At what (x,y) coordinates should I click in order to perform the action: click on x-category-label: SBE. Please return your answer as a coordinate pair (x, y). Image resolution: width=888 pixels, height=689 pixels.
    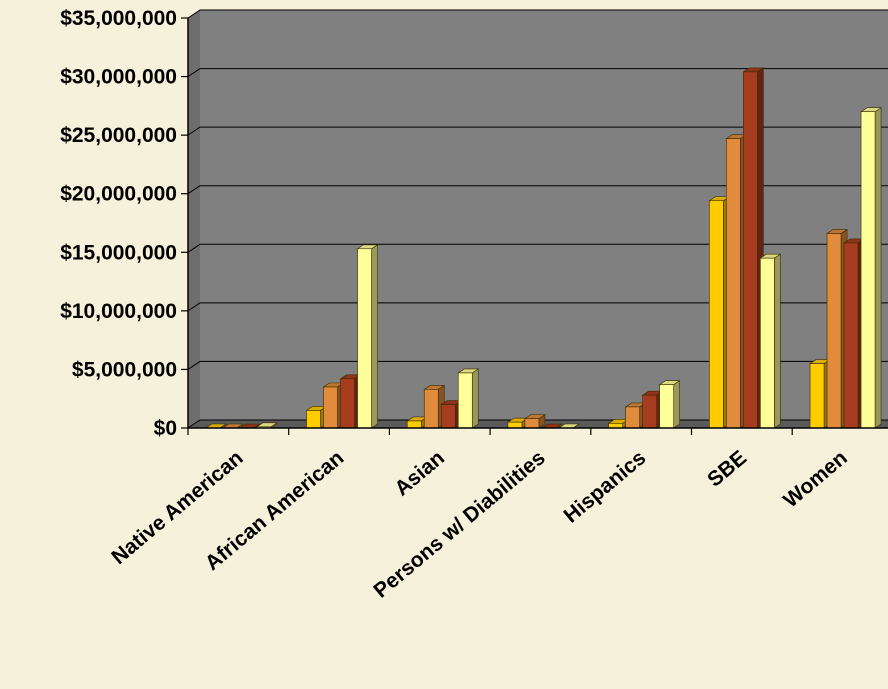
    Looking at the image, I should click on (727, 468).